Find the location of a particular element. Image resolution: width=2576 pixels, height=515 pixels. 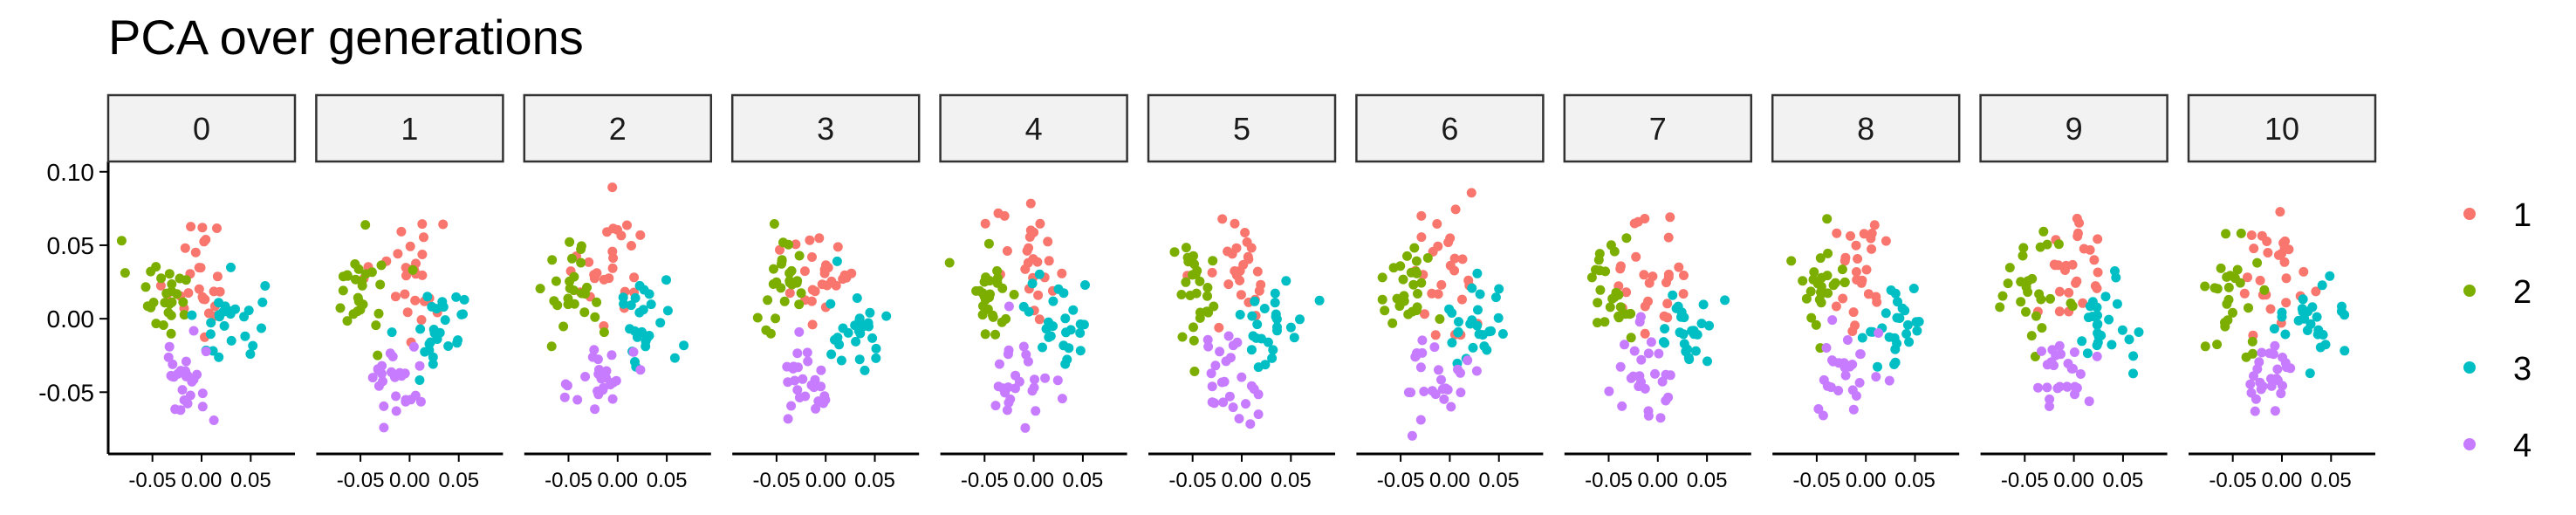

y-tick-label: 0.05 is located at coordinates (71, 245).